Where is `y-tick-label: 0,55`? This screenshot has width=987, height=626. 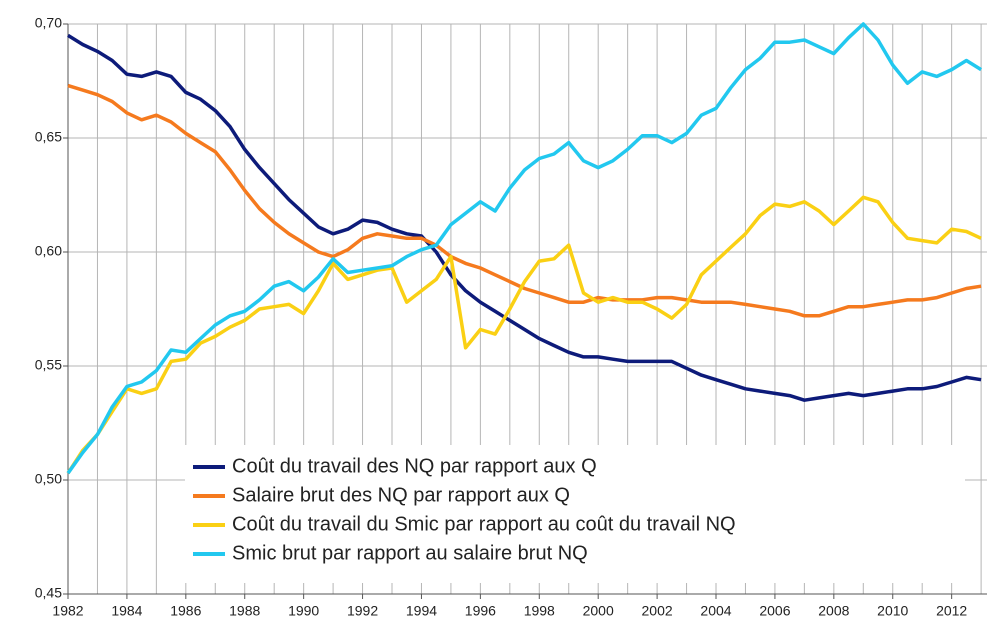
y-tick-label: 0,55 is located at coordinates (48, 365).